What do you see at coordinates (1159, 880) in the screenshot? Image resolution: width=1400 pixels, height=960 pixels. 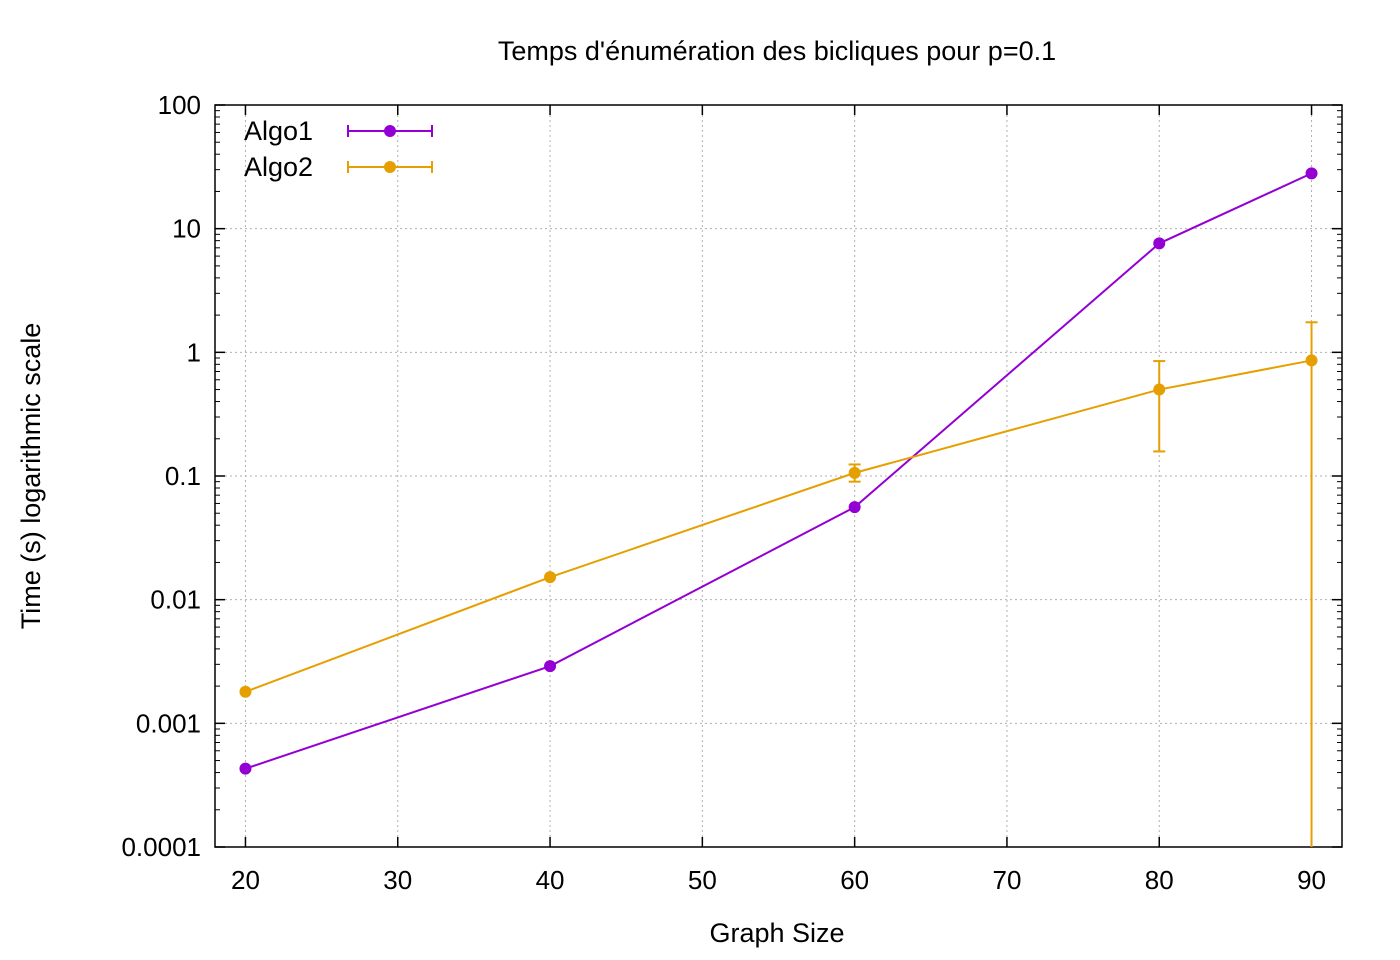 I see `x-tick-label: 80` at bounding box center [1159, 880].